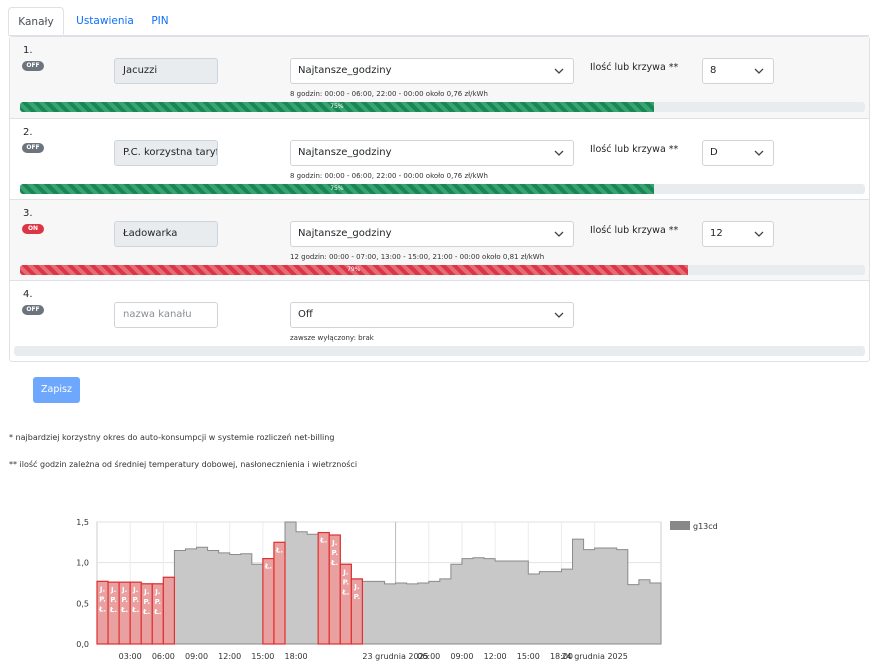 The image size is (879, 670). What do you see at coordinates (713, 70) in the screenshot?
I see `ilosc-select-value: 8` at bounding box center [713, 70].